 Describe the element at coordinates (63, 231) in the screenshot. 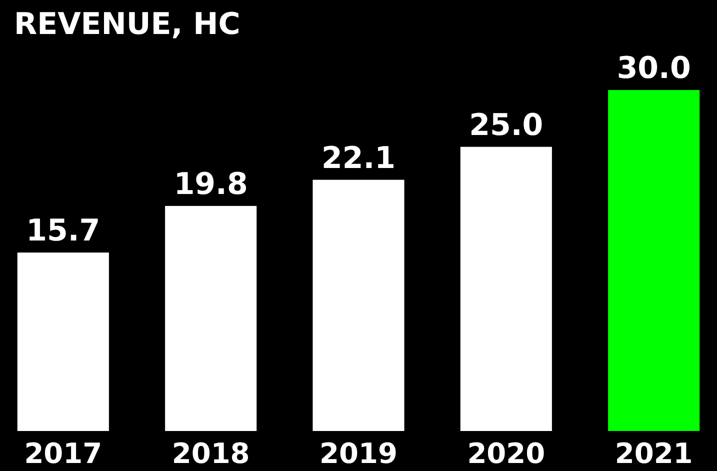

I see `data-label: 15.7` at that location.